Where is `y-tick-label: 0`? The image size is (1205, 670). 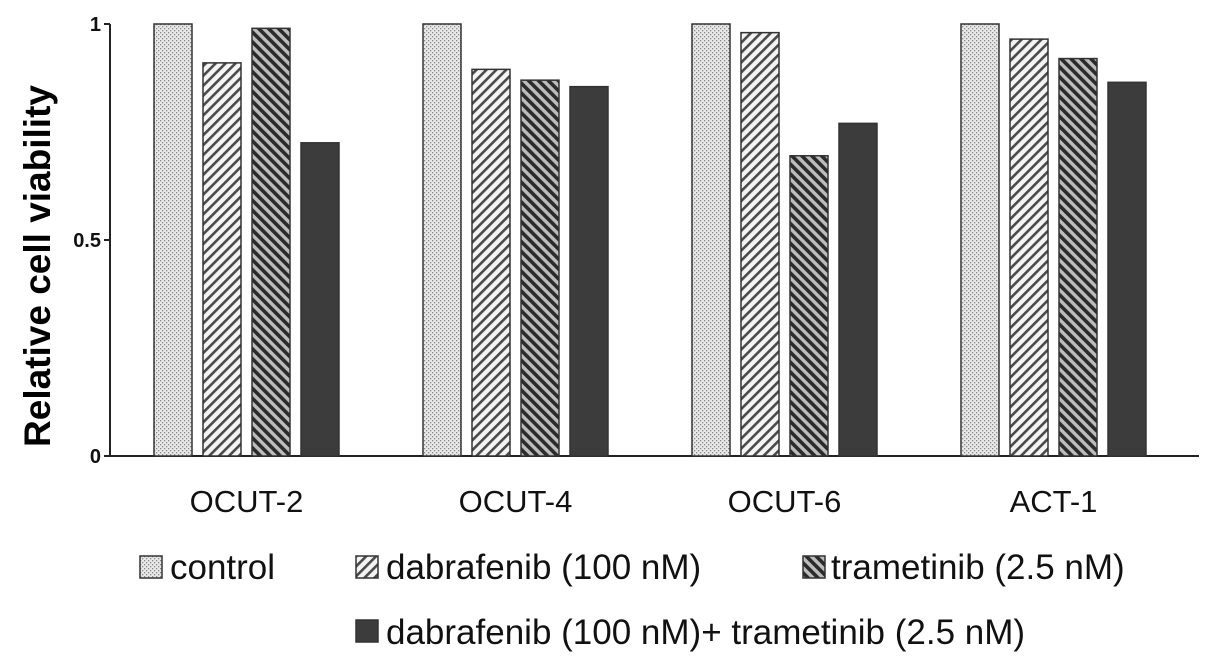 y-tick-label: 0 is located at coordinates (95, 457).